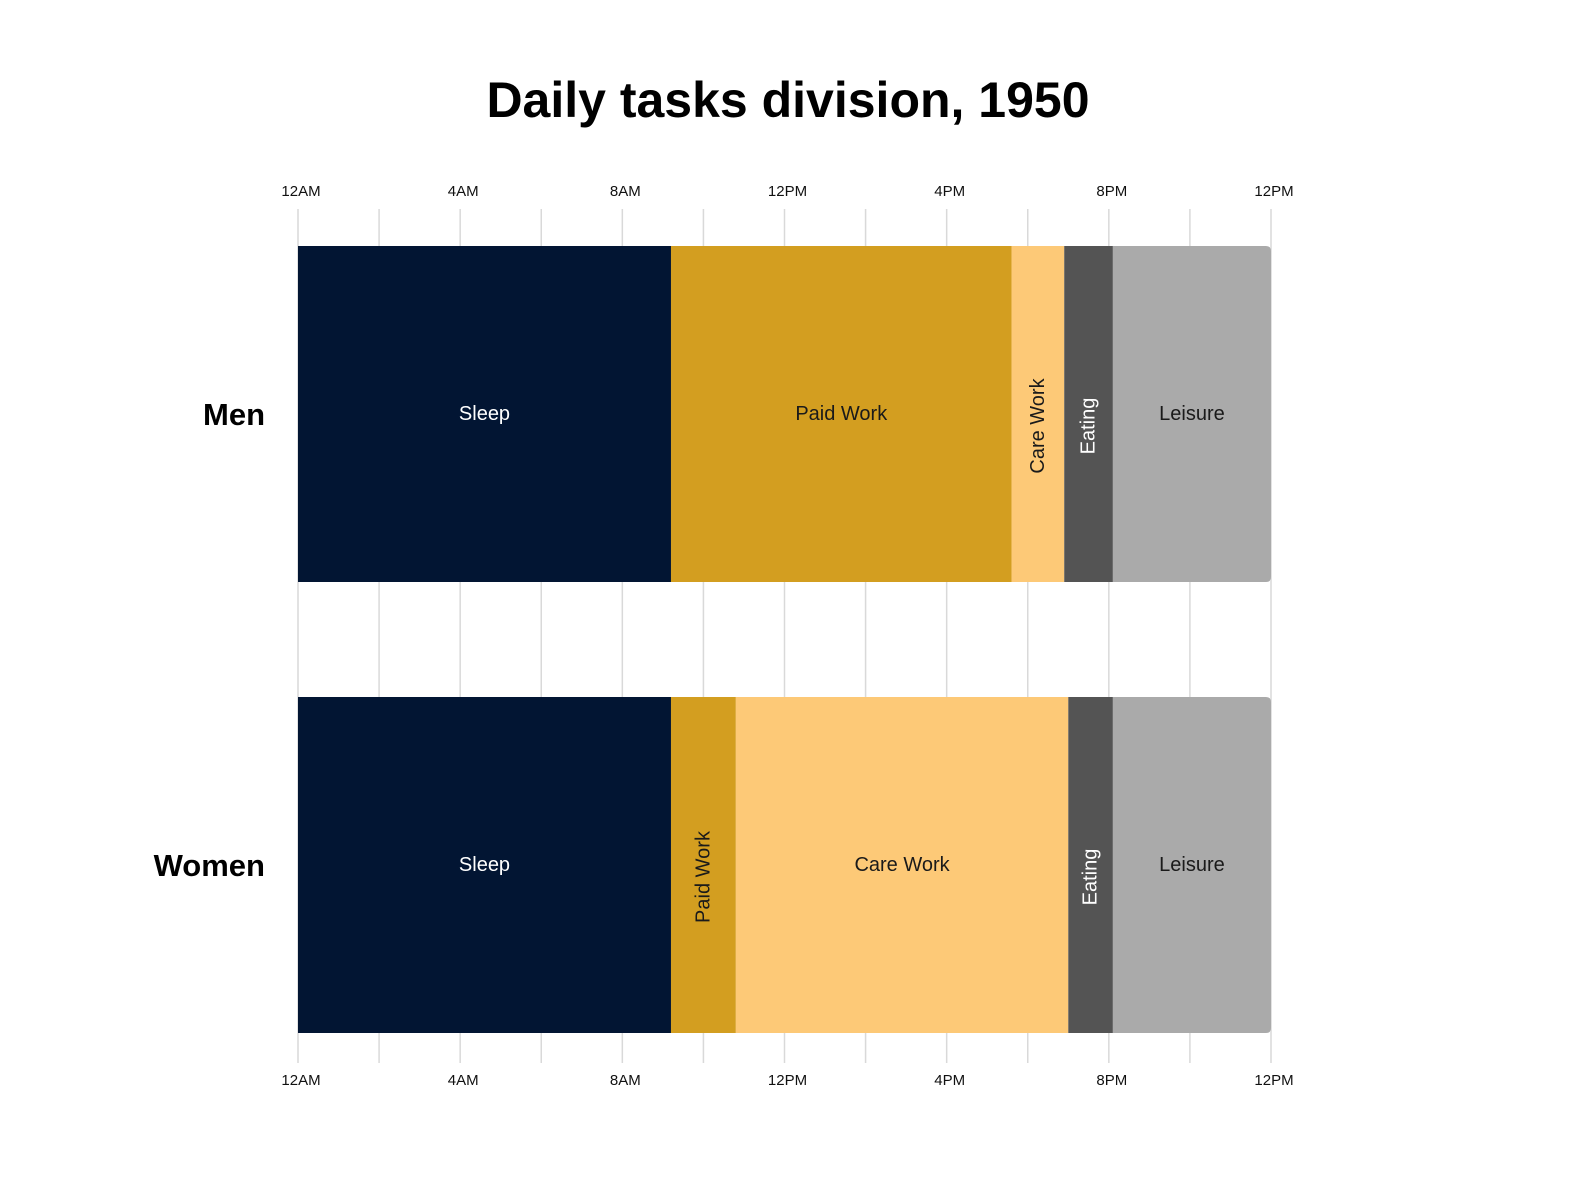  I want to click on top-tick-label-1: 4AM, so click(463, 191).